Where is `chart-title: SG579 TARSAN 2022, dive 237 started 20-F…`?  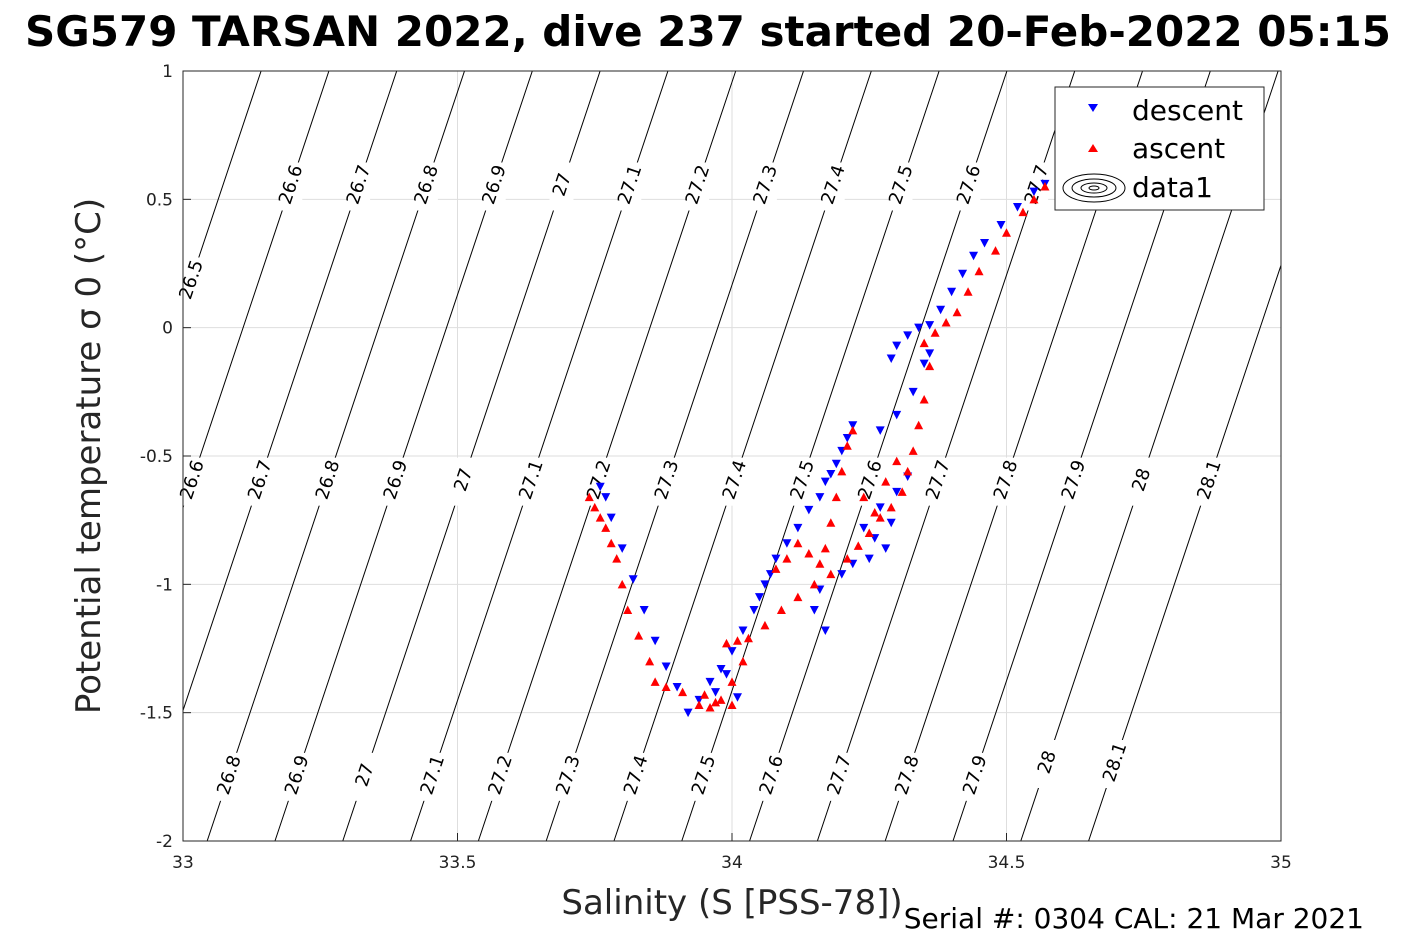 chart-title: SG579 TARSAN 2022, dive 237 started 20-F… is located at coordinates (708, 31).